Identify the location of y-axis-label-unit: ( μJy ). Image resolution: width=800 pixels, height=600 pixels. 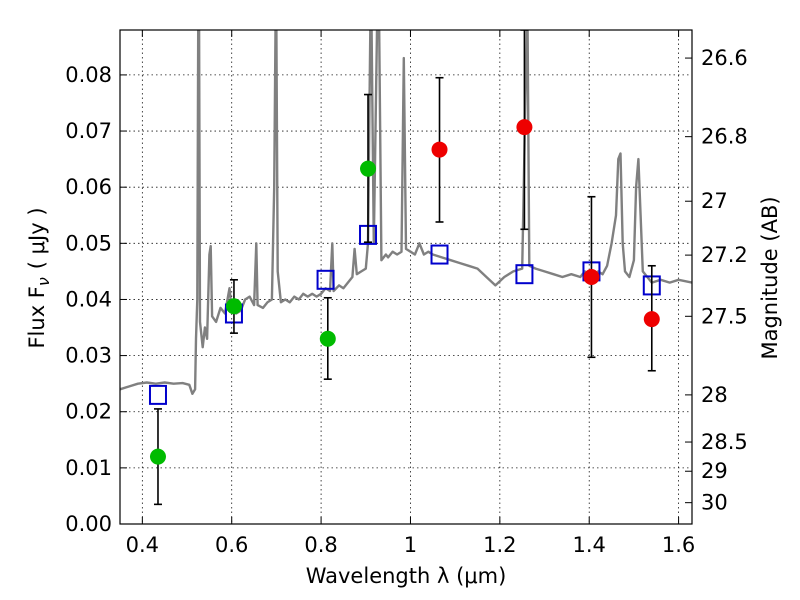
(37, 238).